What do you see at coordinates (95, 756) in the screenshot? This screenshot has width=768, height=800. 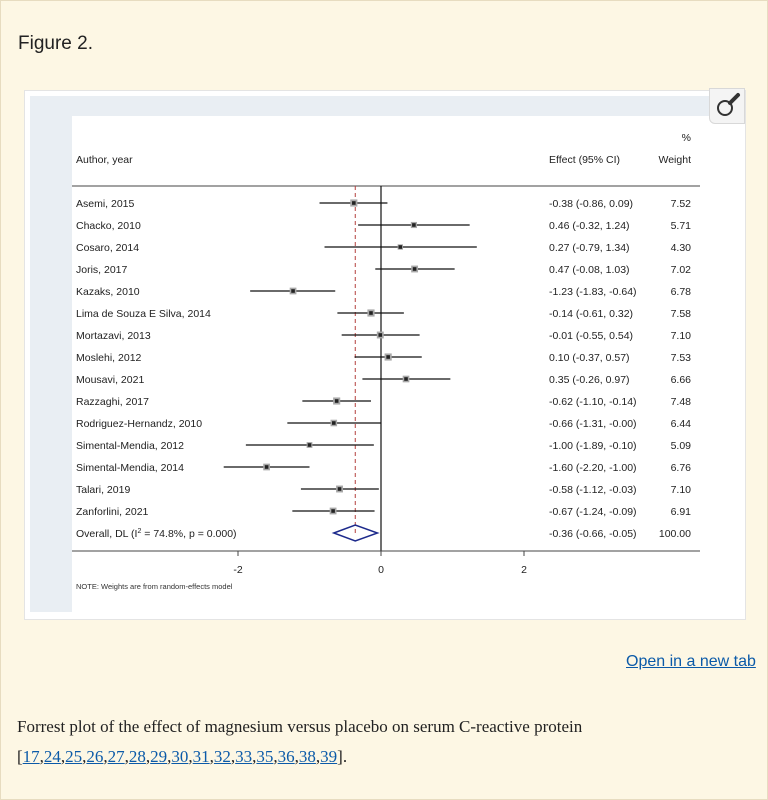 I see `citation-link-26: 26` at bounding box center [95, 756].